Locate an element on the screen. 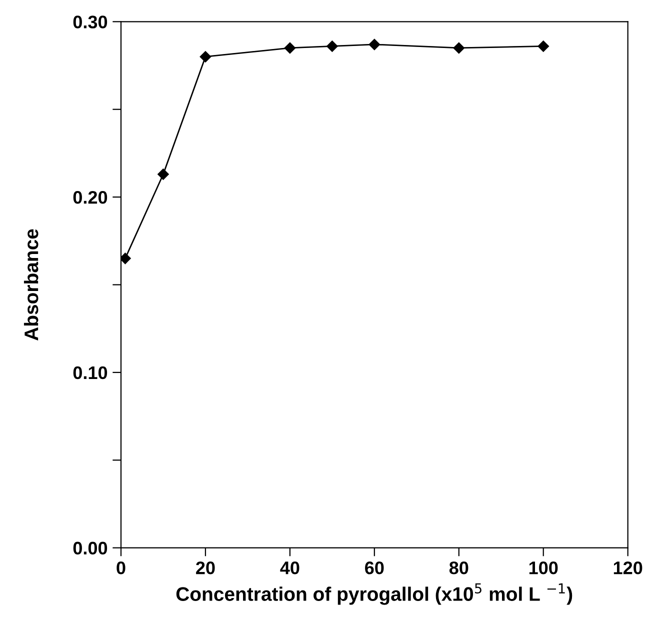 This screenshot has width=654, height=619. y-tick-label: 0.00 is located at coordinates (90, 548).